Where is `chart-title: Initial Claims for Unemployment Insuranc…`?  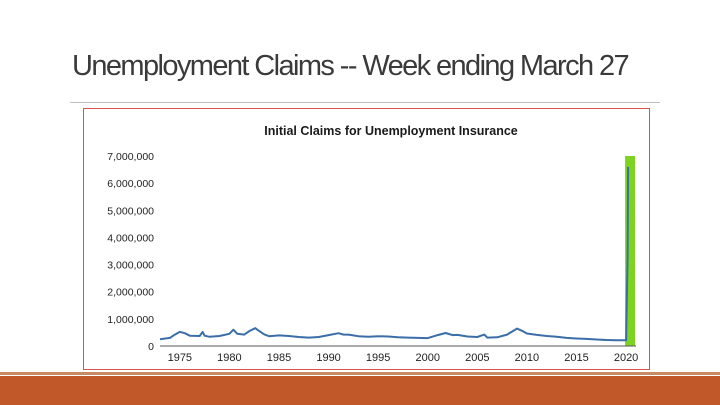
chart-title: Initial Claims for Unemployment Insuranc… is located at coordinates (391, 131).